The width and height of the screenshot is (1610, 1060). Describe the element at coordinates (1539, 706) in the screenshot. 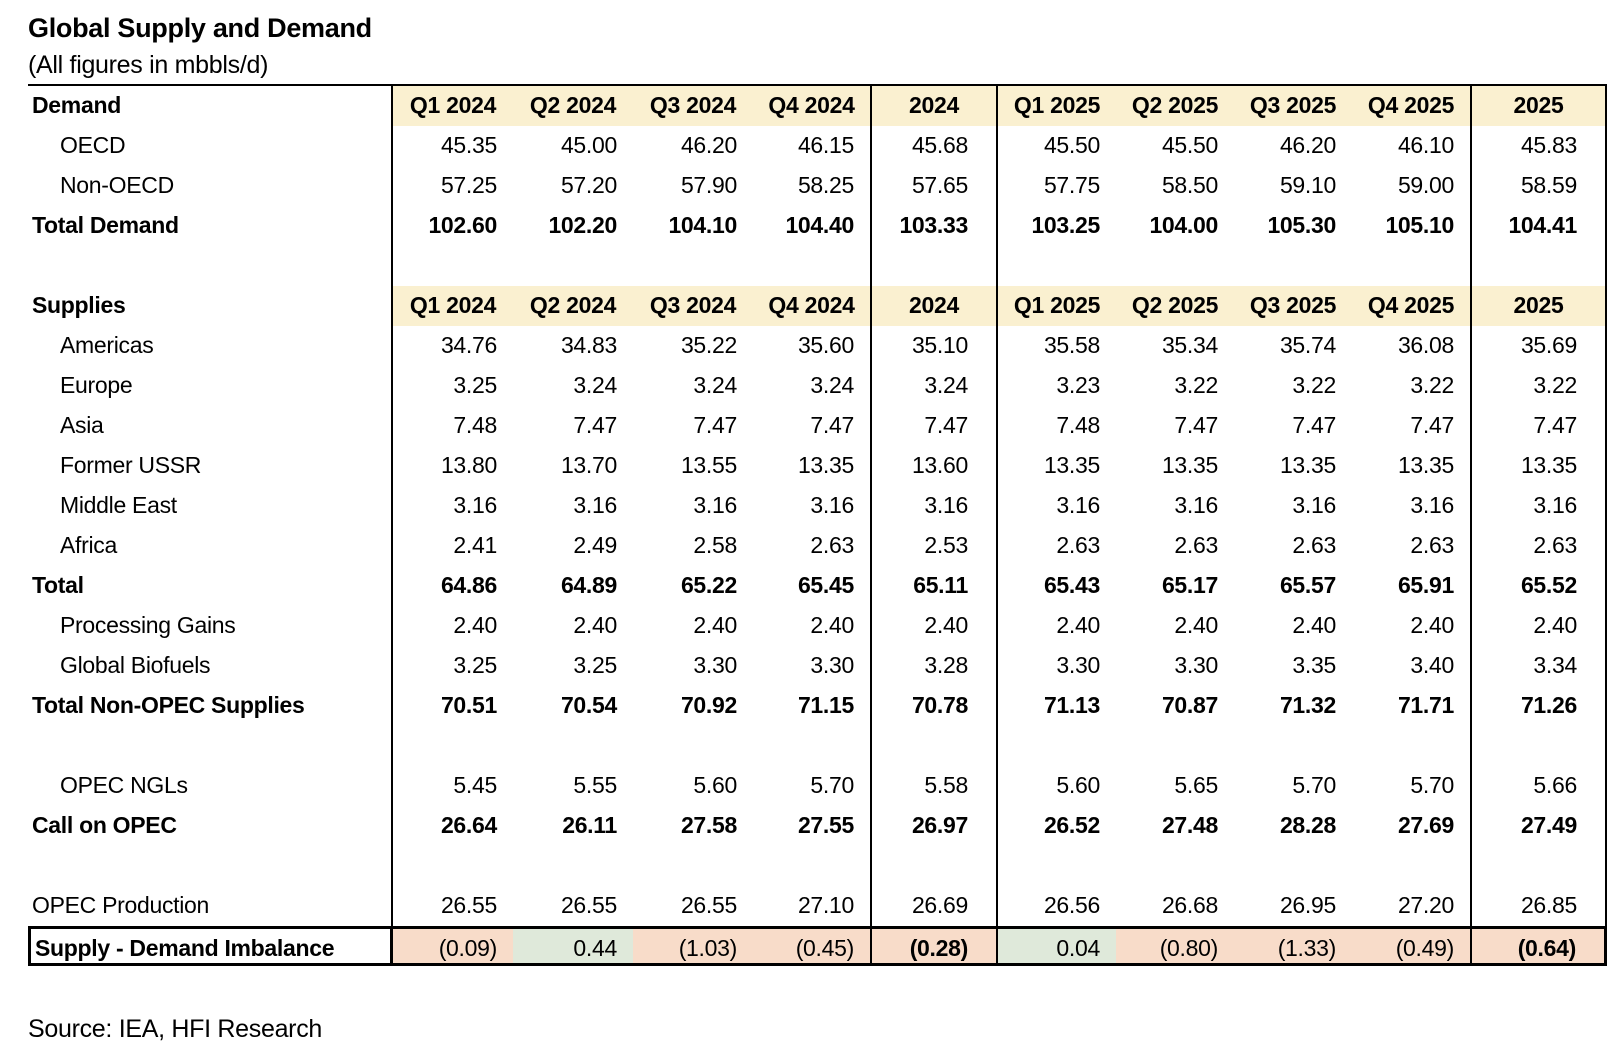

I see `table-cell: 71.26` at that location.